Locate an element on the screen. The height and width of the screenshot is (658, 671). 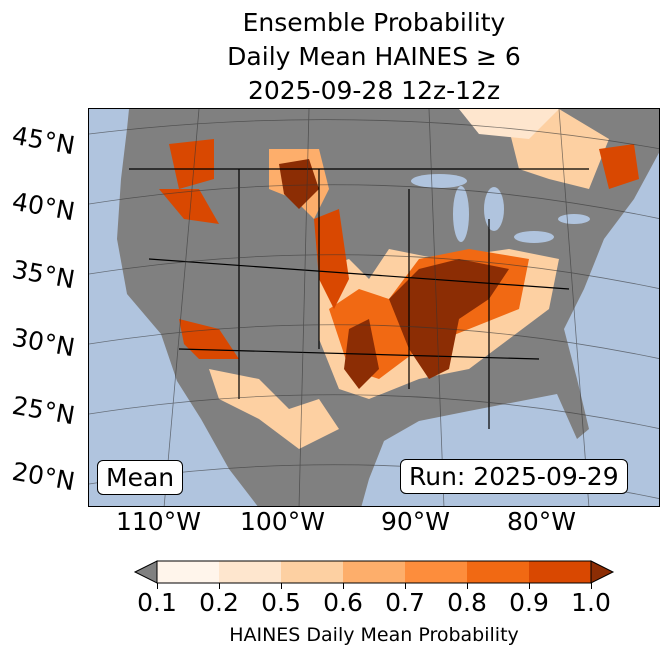
colorbar-label: HAINES Daily Mean Probability is located at coordinates (374, 635).